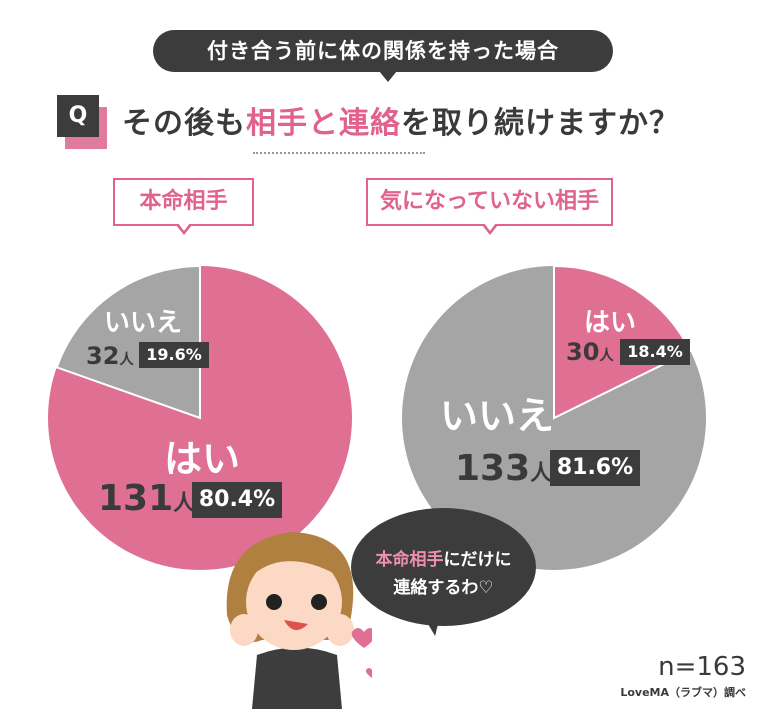 This screenshot has width=760, height=709. I want to click on pie-slice-no, so click(128, 343).